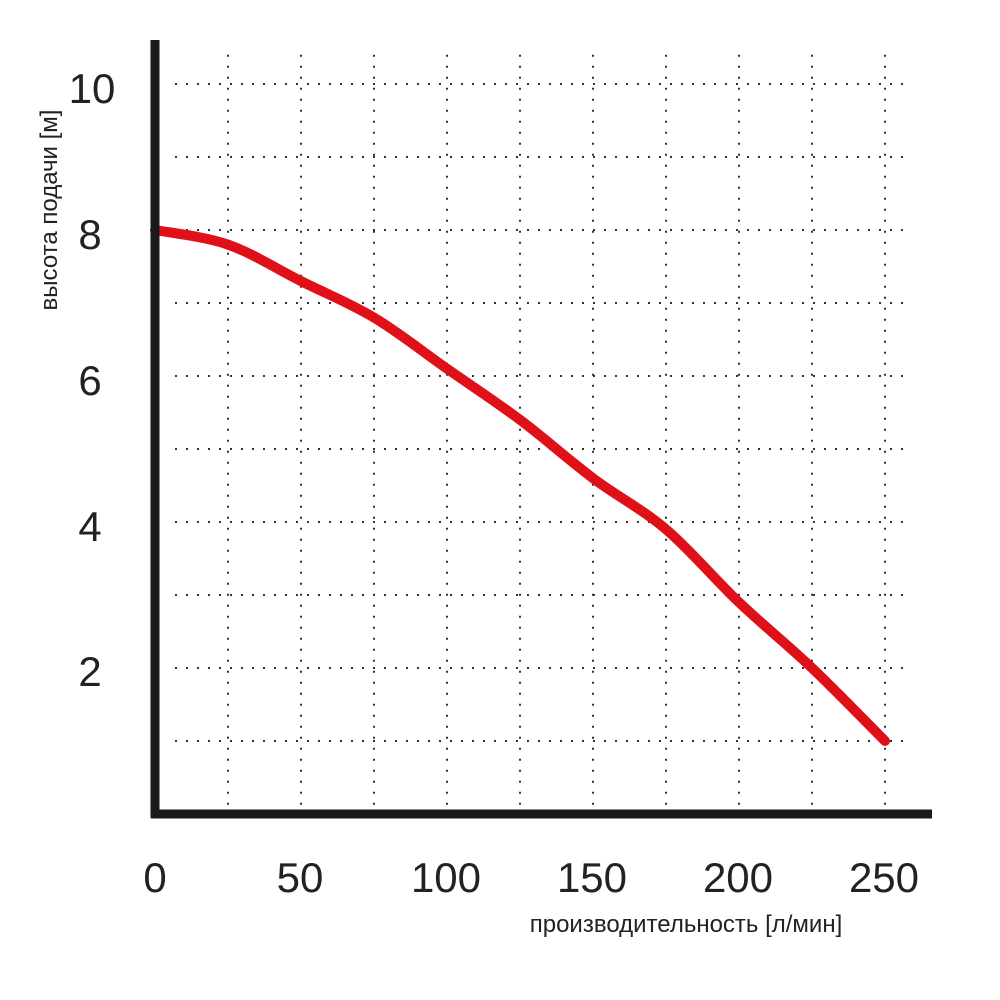  I want to click on x-tick-label: 0, so click(154, 877).